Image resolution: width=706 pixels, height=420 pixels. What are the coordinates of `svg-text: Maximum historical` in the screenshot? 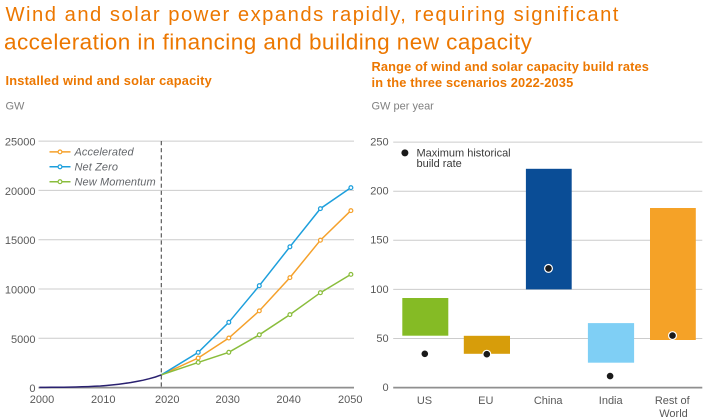 It's located at (464, 154).